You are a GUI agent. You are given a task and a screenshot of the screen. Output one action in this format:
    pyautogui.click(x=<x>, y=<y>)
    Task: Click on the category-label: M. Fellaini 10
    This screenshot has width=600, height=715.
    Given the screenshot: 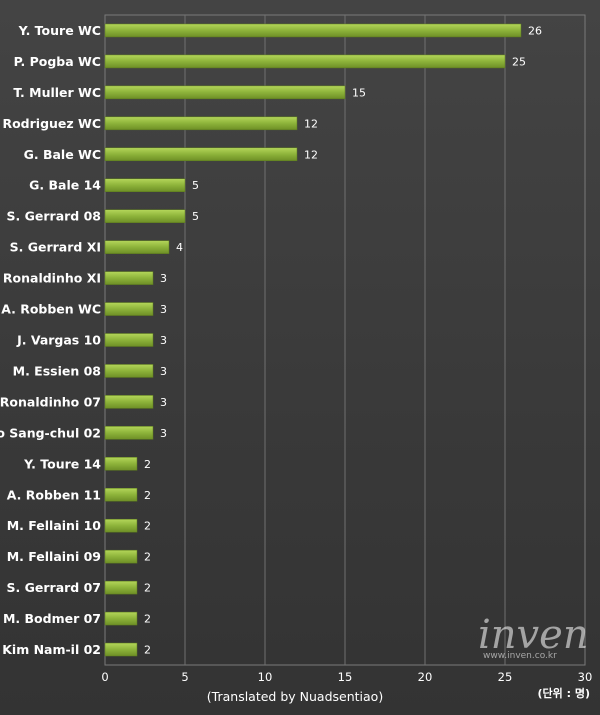 What is the action you would take?
    pyautogui.click(x=54, y=525)
    